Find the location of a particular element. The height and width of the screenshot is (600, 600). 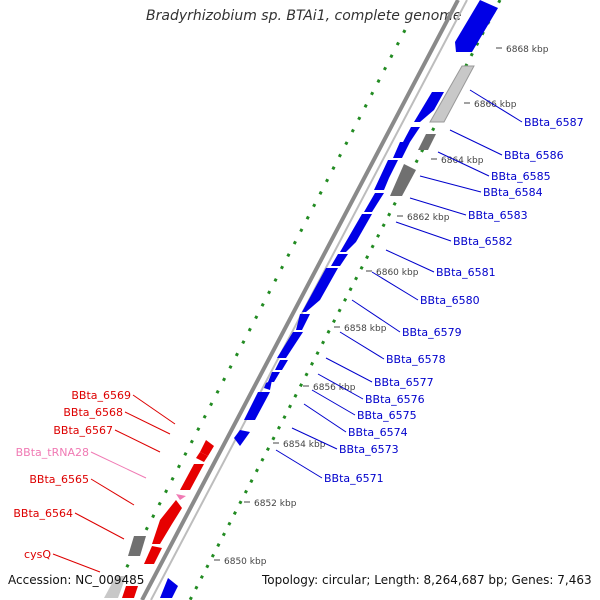

gene-label: cysQ is located at coordinates (37, 554).